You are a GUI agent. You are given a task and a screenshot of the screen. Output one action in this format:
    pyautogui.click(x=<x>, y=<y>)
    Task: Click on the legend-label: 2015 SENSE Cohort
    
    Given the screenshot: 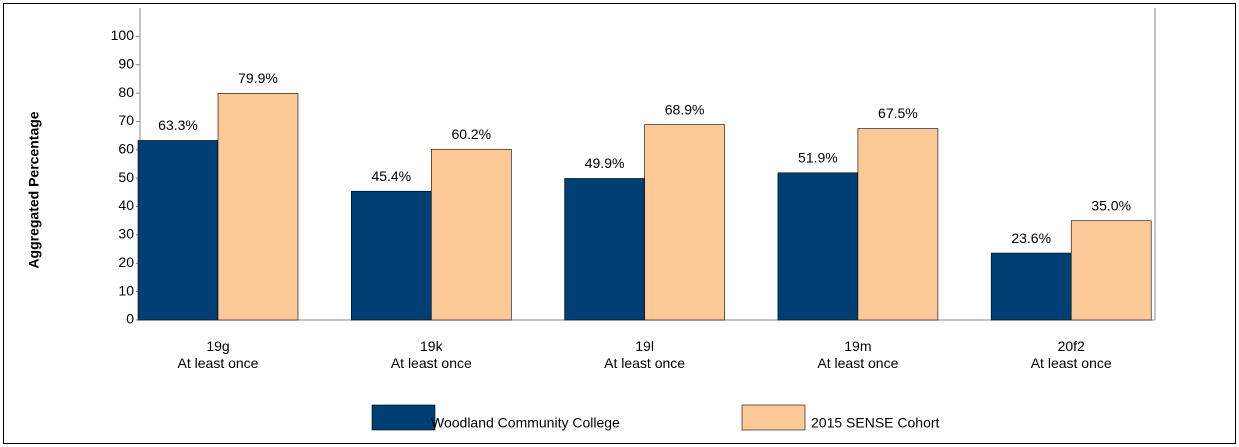 What is the action you would take?
    pyautogui.click(x=875, y=423)
    